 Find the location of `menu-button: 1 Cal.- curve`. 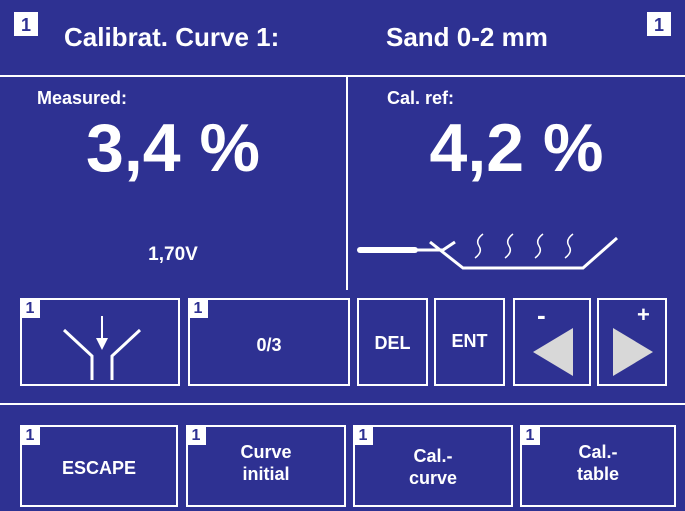

menu-button: 1 Cal.- curve is located at coordinates (433, 466).